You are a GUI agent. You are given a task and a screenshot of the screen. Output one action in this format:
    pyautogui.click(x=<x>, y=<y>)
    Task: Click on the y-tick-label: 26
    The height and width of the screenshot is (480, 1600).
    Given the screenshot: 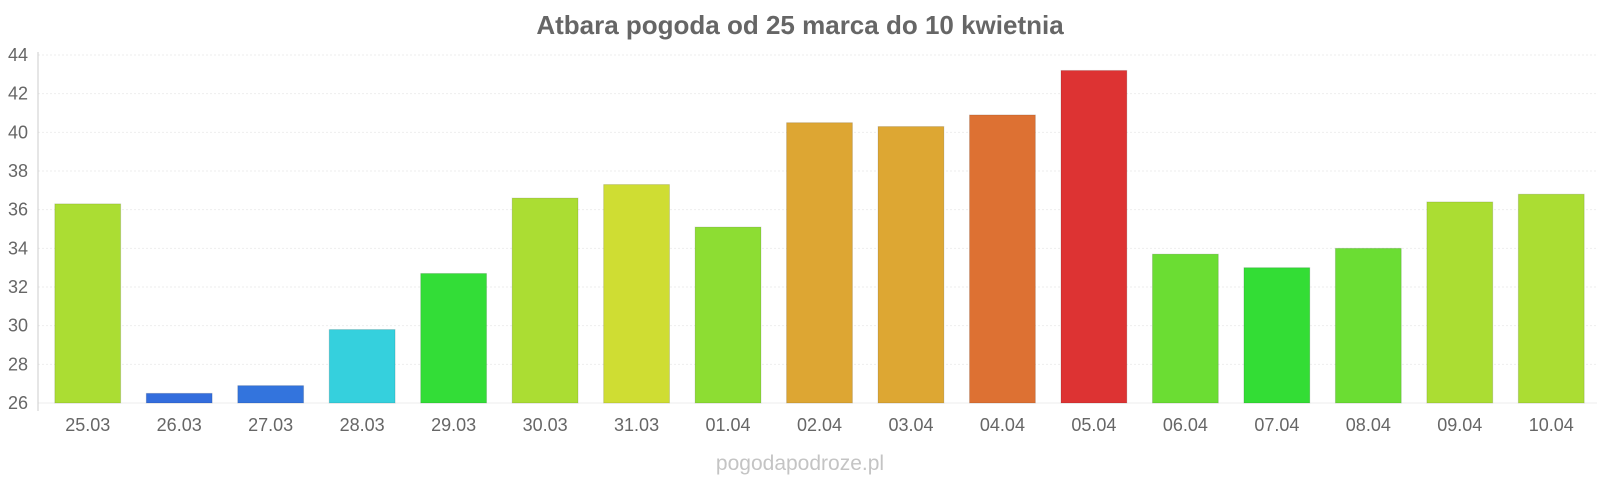 What is the action you would take?
    pyautogui.click(x=18, y=403)
    